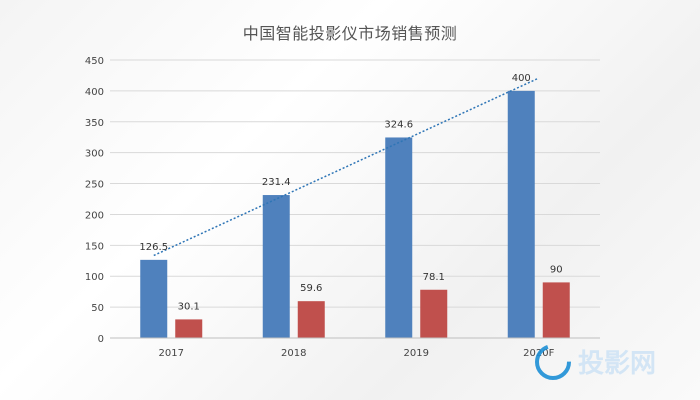 The width and height of the screenshot is (700, 400). Describe the element at coordinates (189, 306) in the screenshot. I see `data-label: 30.1` at that location.